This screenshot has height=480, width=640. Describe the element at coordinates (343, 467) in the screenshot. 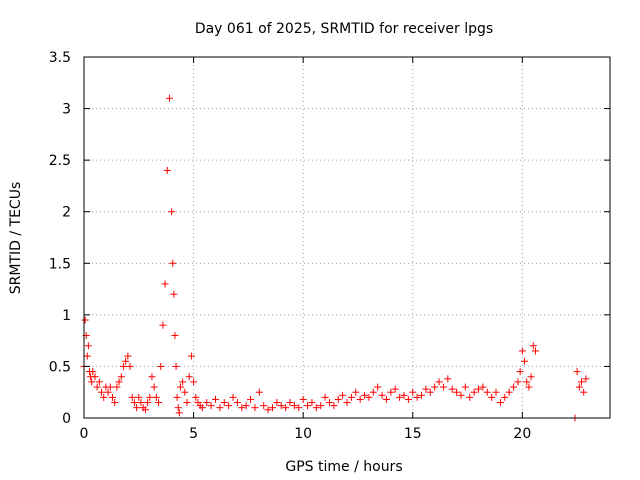

I see `x-axis-title: GPS time / hours` at that location.